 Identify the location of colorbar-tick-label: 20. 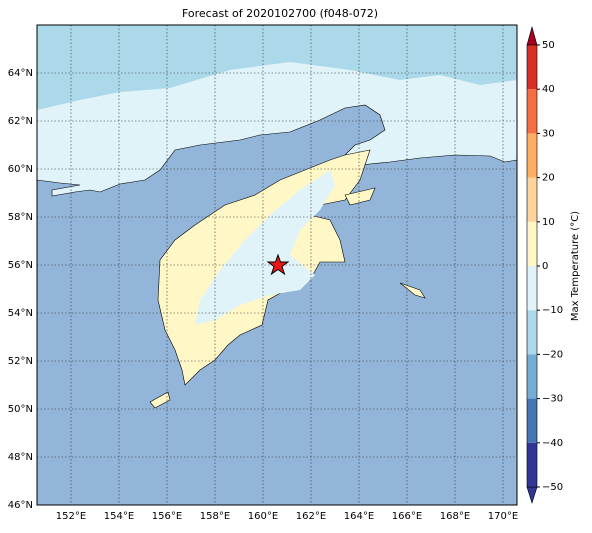
(548, 178).